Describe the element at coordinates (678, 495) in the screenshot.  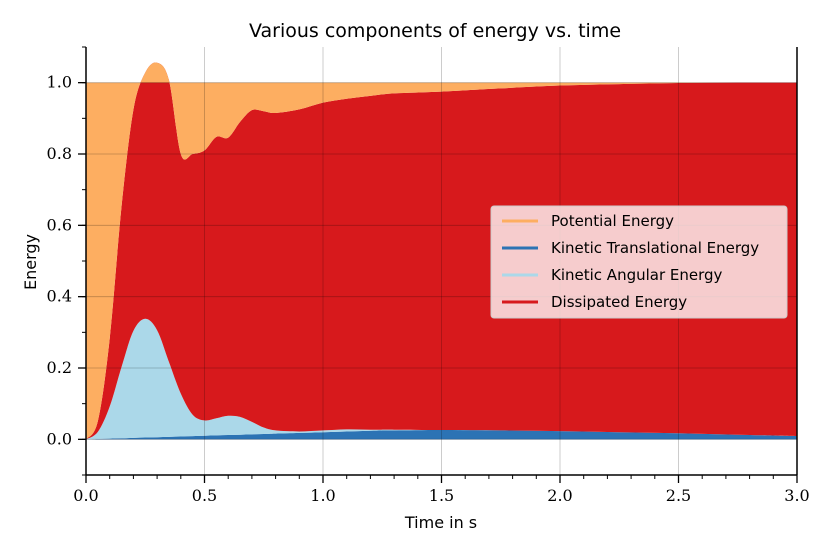
I see `x-tick-label: 2.5` at that location.